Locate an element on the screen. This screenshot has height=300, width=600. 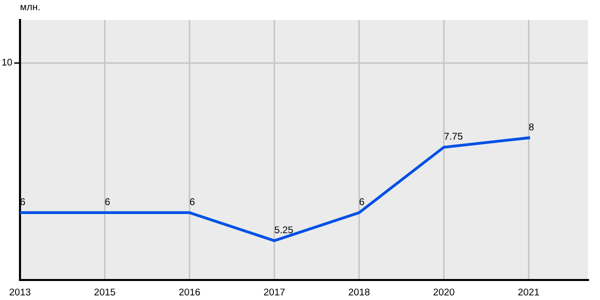
y-axis-title: млн. is located at coordinates (30, 7).